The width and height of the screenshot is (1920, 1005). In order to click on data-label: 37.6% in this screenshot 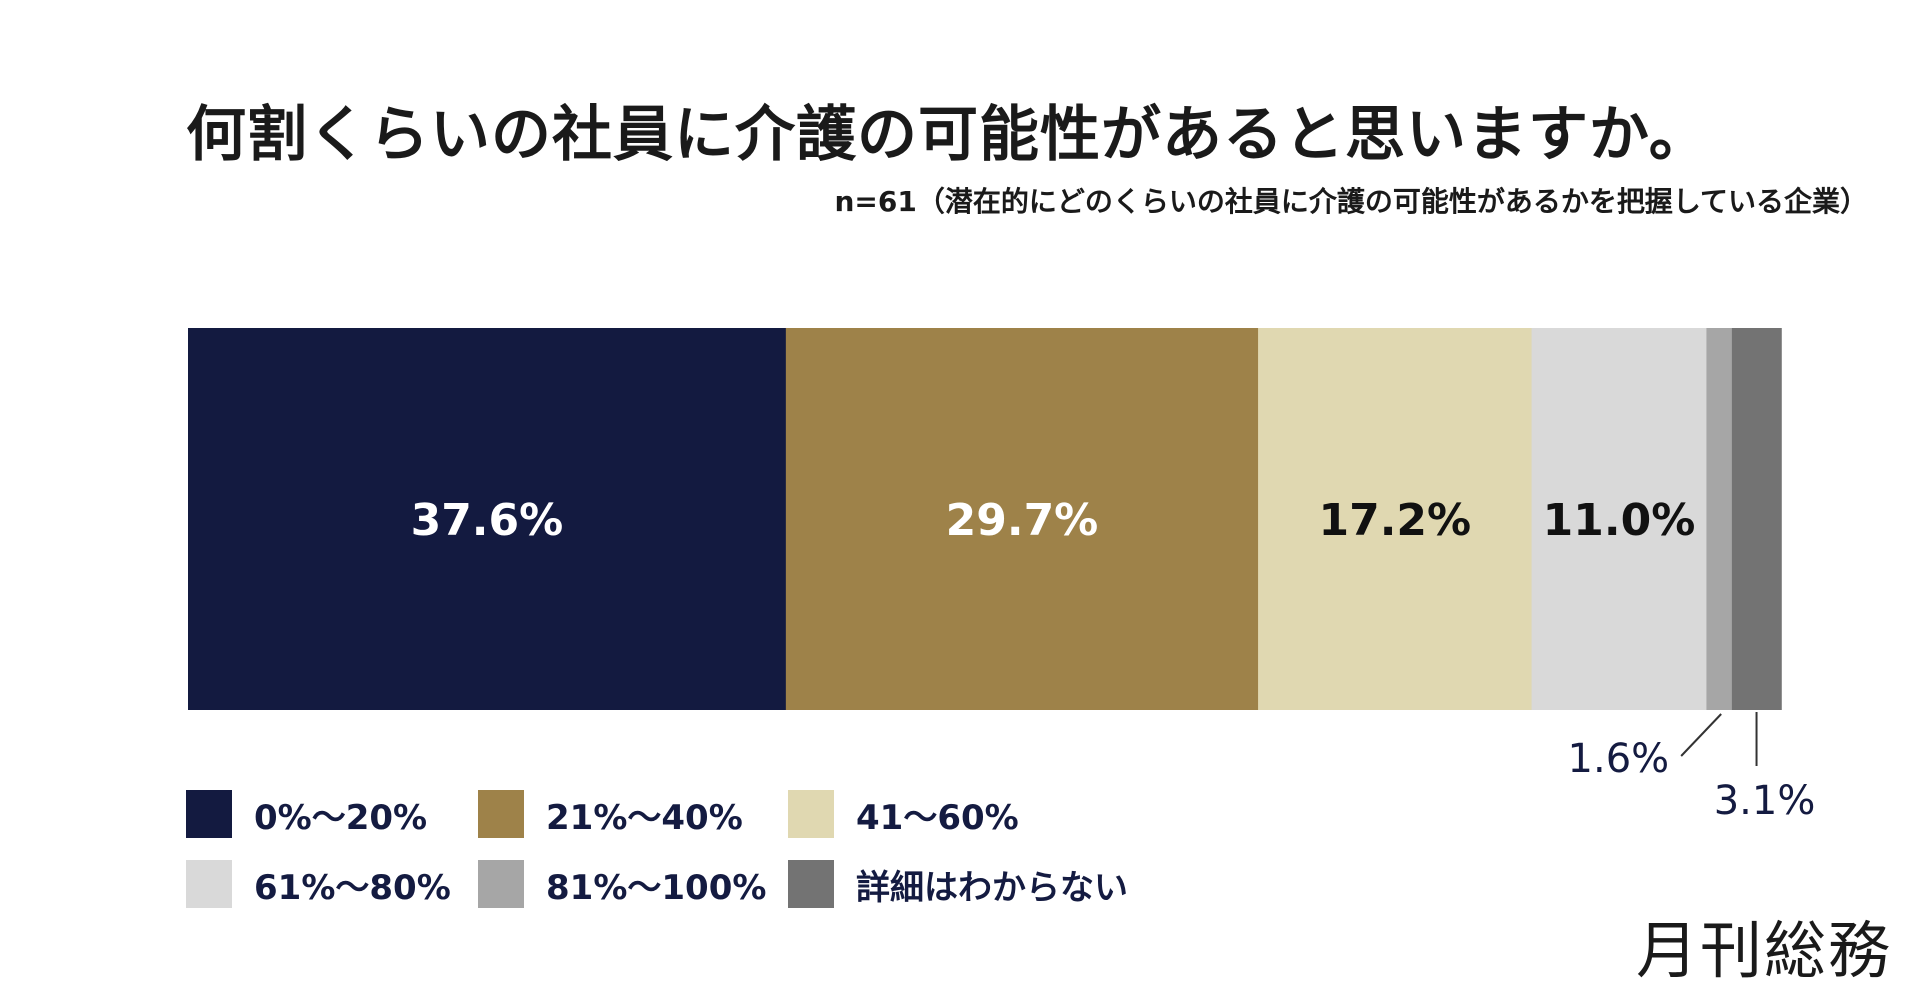, I will do `click(487, 520)`.